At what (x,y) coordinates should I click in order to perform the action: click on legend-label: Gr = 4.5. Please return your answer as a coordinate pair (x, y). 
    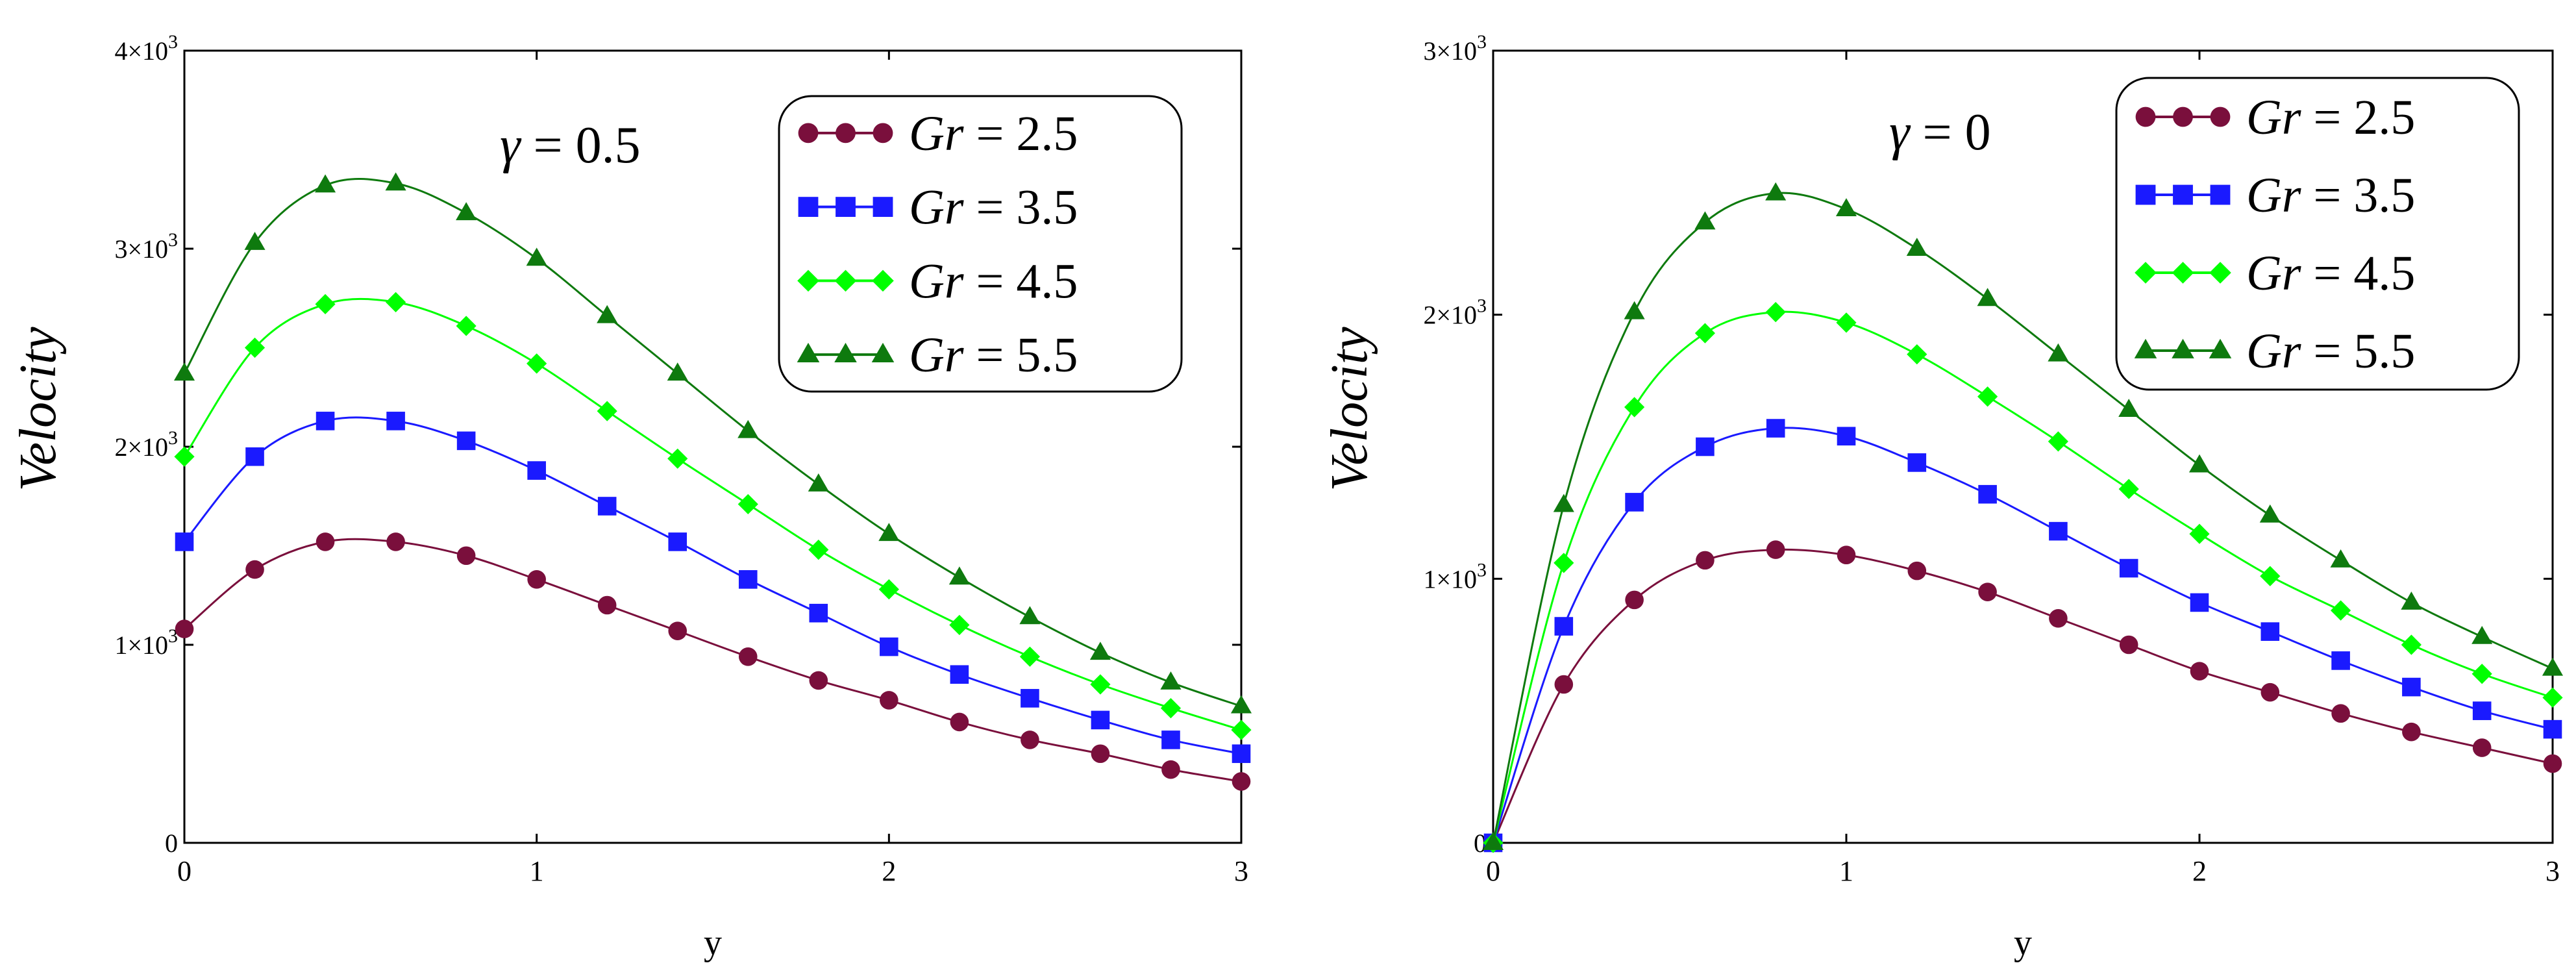
    Looking at the image, I should click on (2330, 273).